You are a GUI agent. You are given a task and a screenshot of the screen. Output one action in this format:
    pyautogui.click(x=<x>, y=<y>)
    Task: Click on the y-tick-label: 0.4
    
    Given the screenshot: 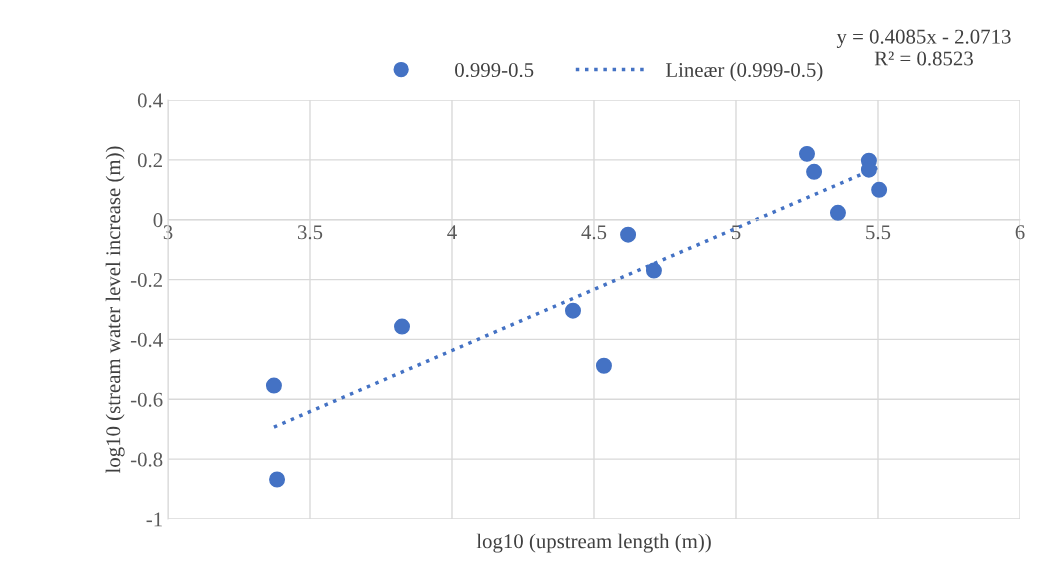 What is the action you would take?
    pyautogui.click(x=150, y=100)
    